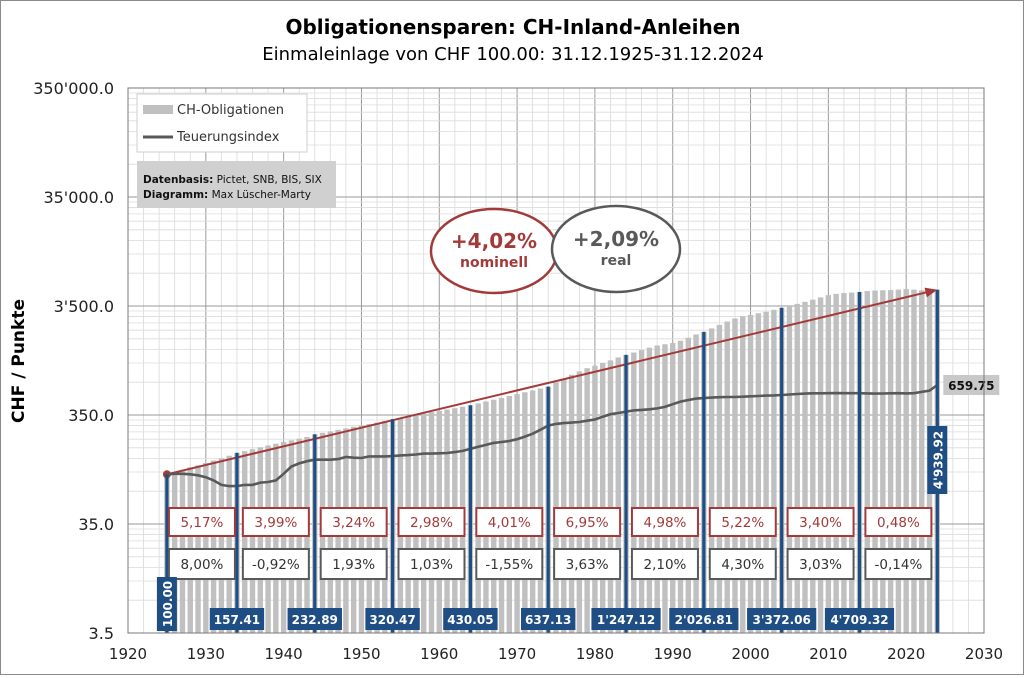 The width and height of the screenshot is (1024, 678). Describe the element at coordinates (552, 435) in the screenshot. I see `inflation-series-line` at that location.